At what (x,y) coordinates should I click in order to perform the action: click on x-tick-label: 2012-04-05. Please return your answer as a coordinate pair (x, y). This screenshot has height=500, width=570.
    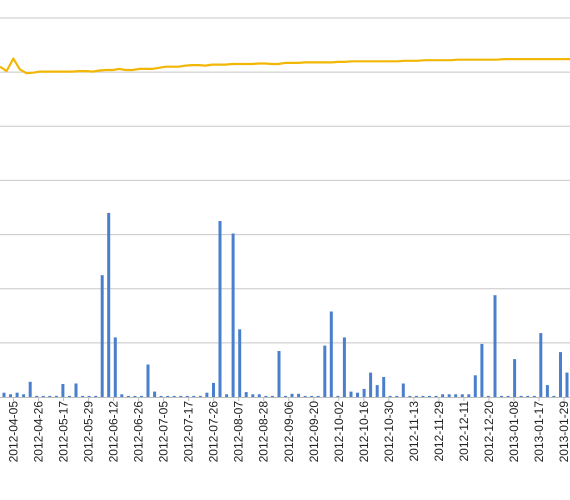
    Looking at the image, I should click on (14, 432).